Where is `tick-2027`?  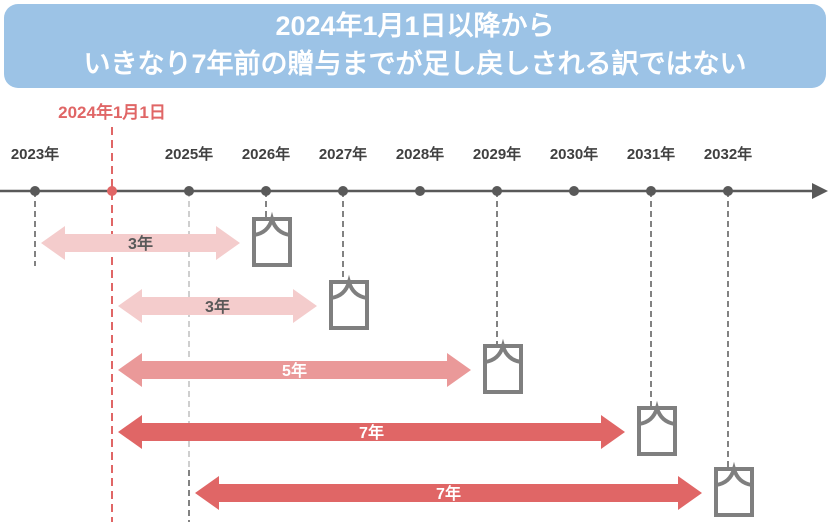
tick-2027 is located at coordinates (343, 191).